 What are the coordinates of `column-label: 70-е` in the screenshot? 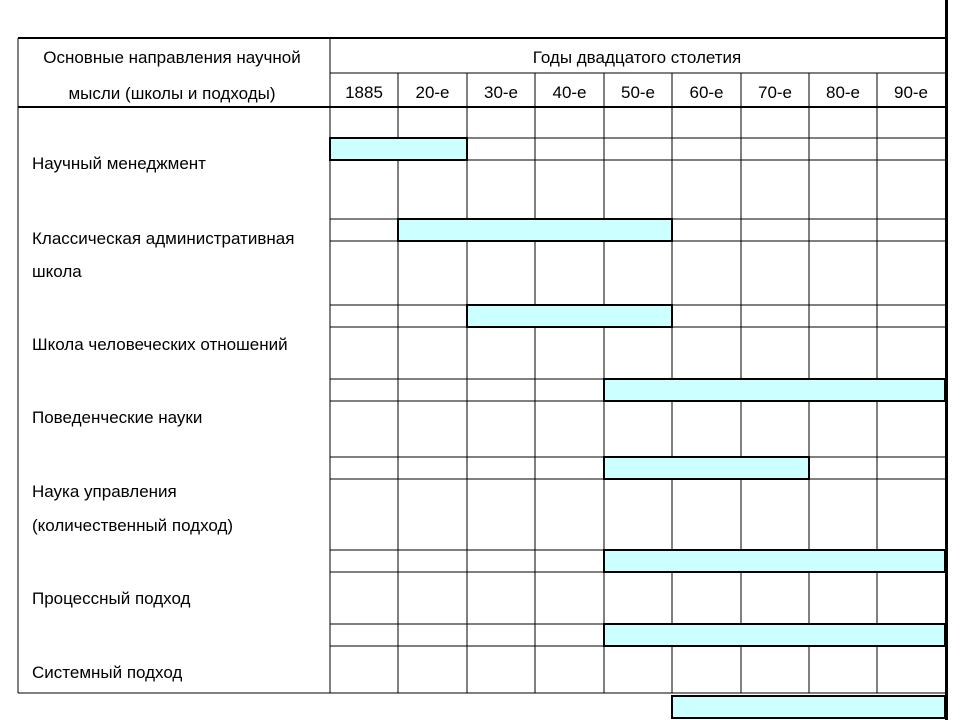 It's located at (775, 92).